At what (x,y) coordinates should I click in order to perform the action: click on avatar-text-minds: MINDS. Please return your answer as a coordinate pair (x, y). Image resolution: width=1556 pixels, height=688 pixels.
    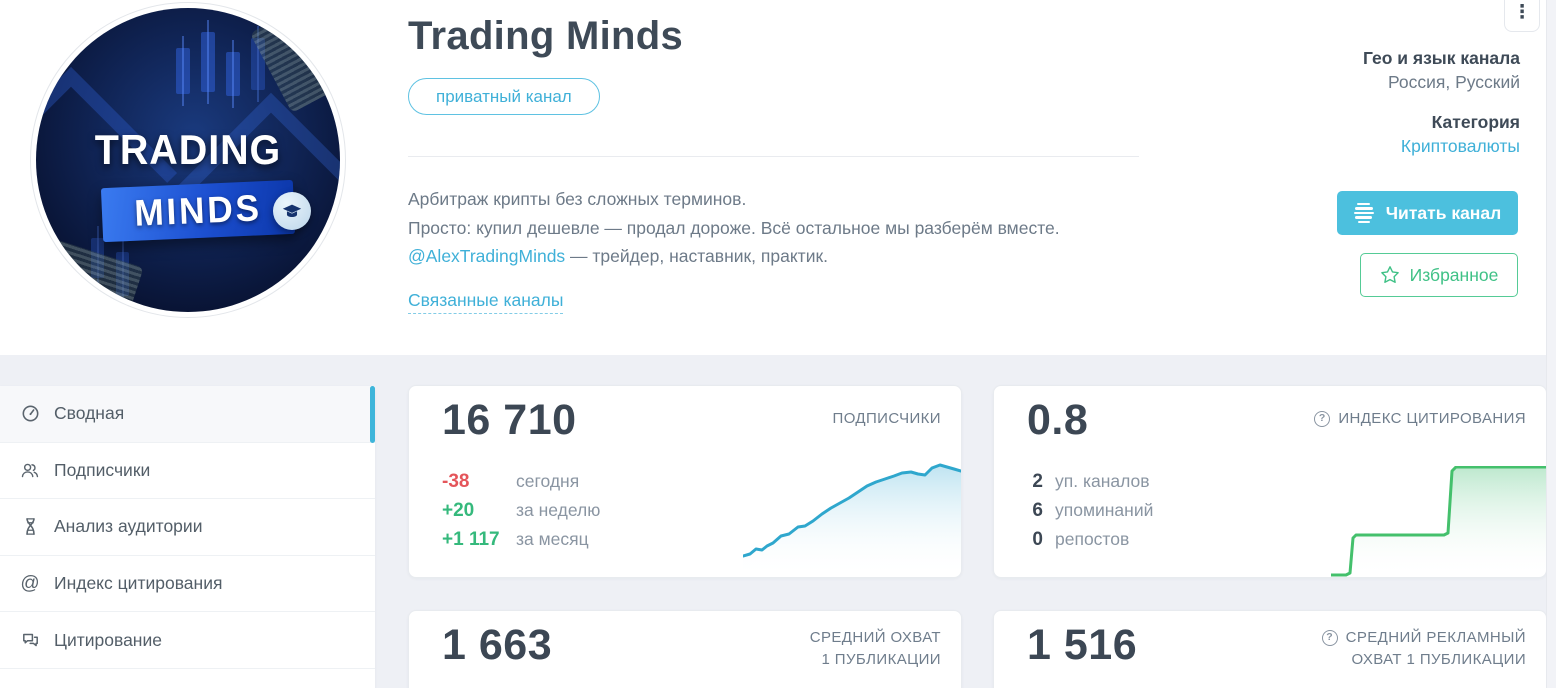
    Looking at the image, I should click on (198, 210).